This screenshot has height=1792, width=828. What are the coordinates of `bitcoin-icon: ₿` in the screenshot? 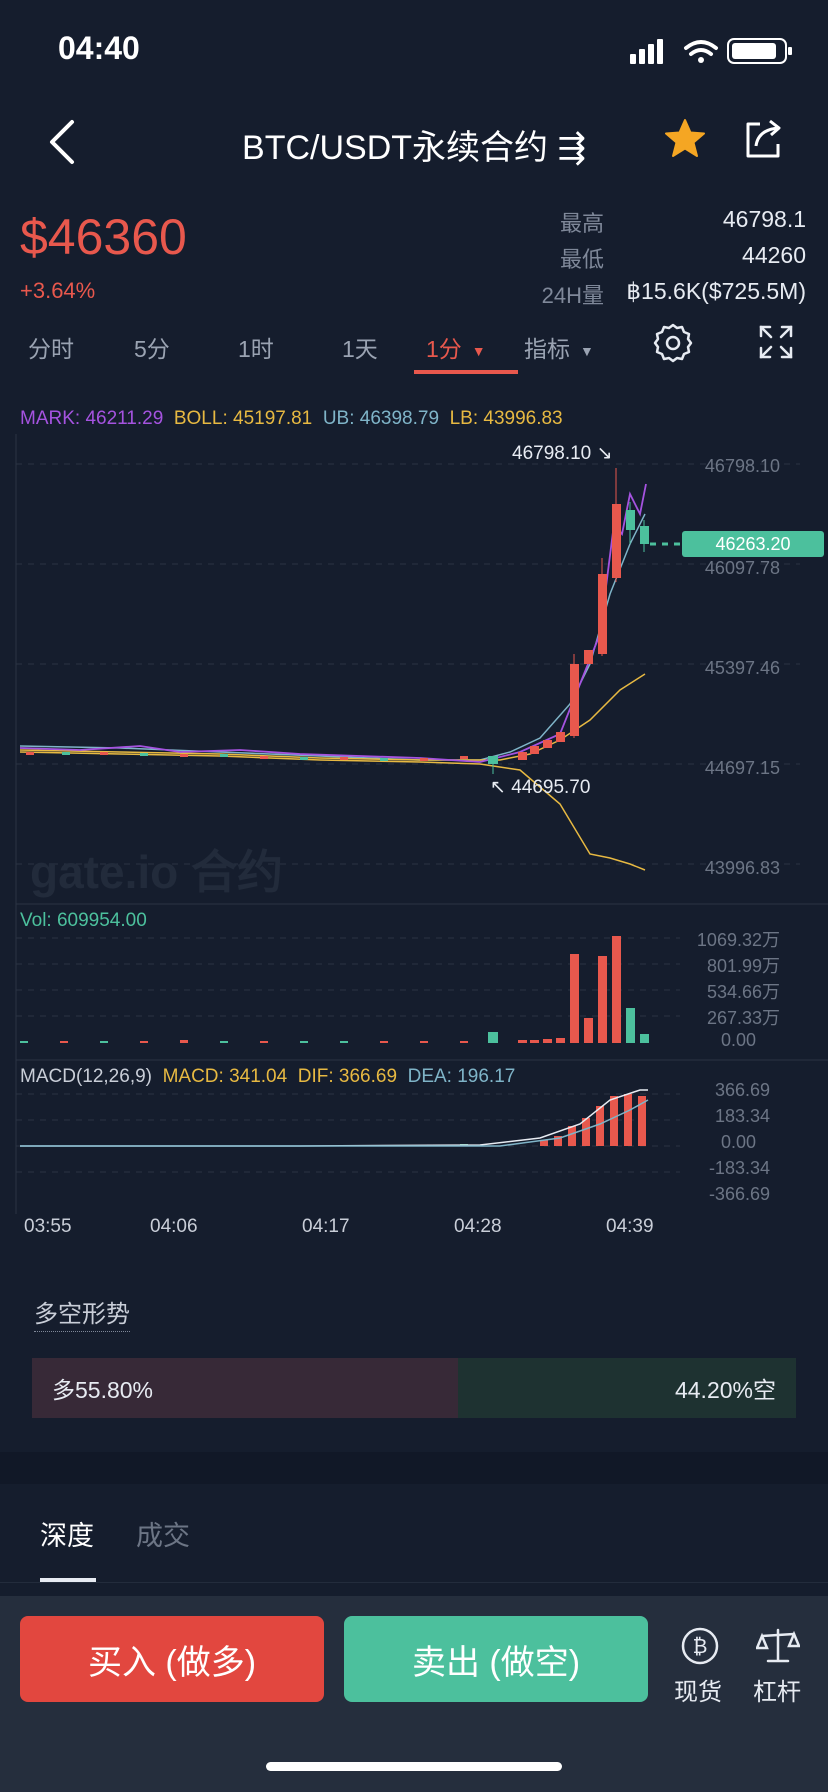 It's located at (700, 1646).